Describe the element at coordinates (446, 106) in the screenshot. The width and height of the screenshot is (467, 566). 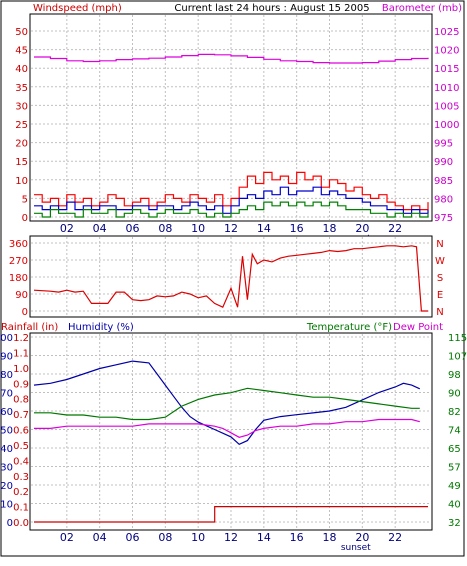
I see `barometer-tick-label: 1005` at that location.